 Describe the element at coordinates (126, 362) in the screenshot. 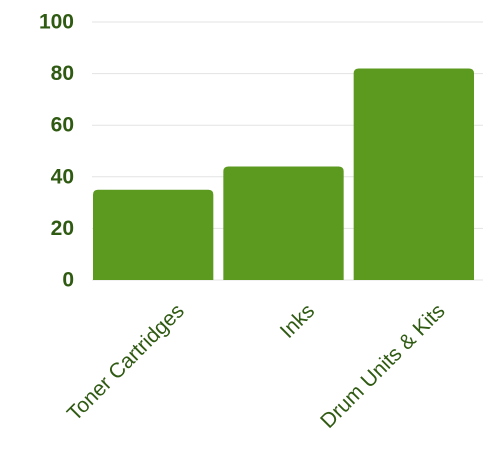

I see `x-category-label: Toner Cartridges` at that location.